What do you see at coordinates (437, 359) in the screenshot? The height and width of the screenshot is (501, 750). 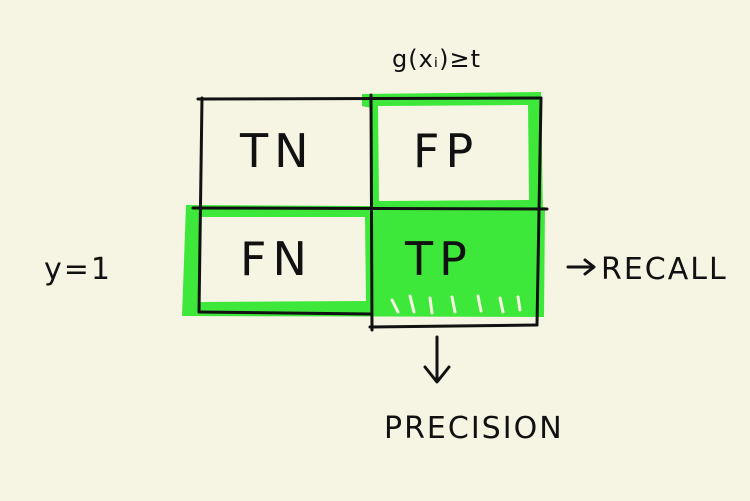 I see `precision-arrow-icon` at bounding box center [437, 359].